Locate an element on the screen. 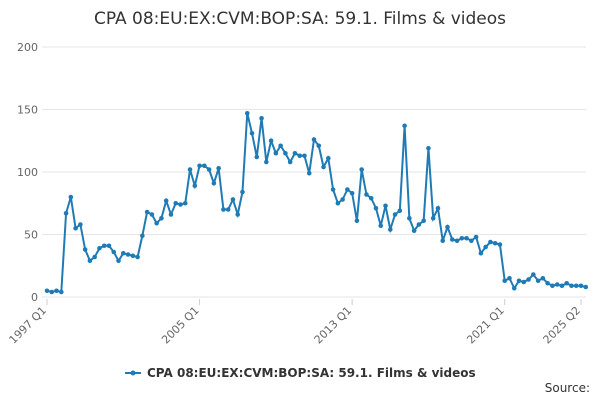 This screenshot has height=400, width=600. x-tick-label: 2013 Q1 is located at coordinates (333, 325).